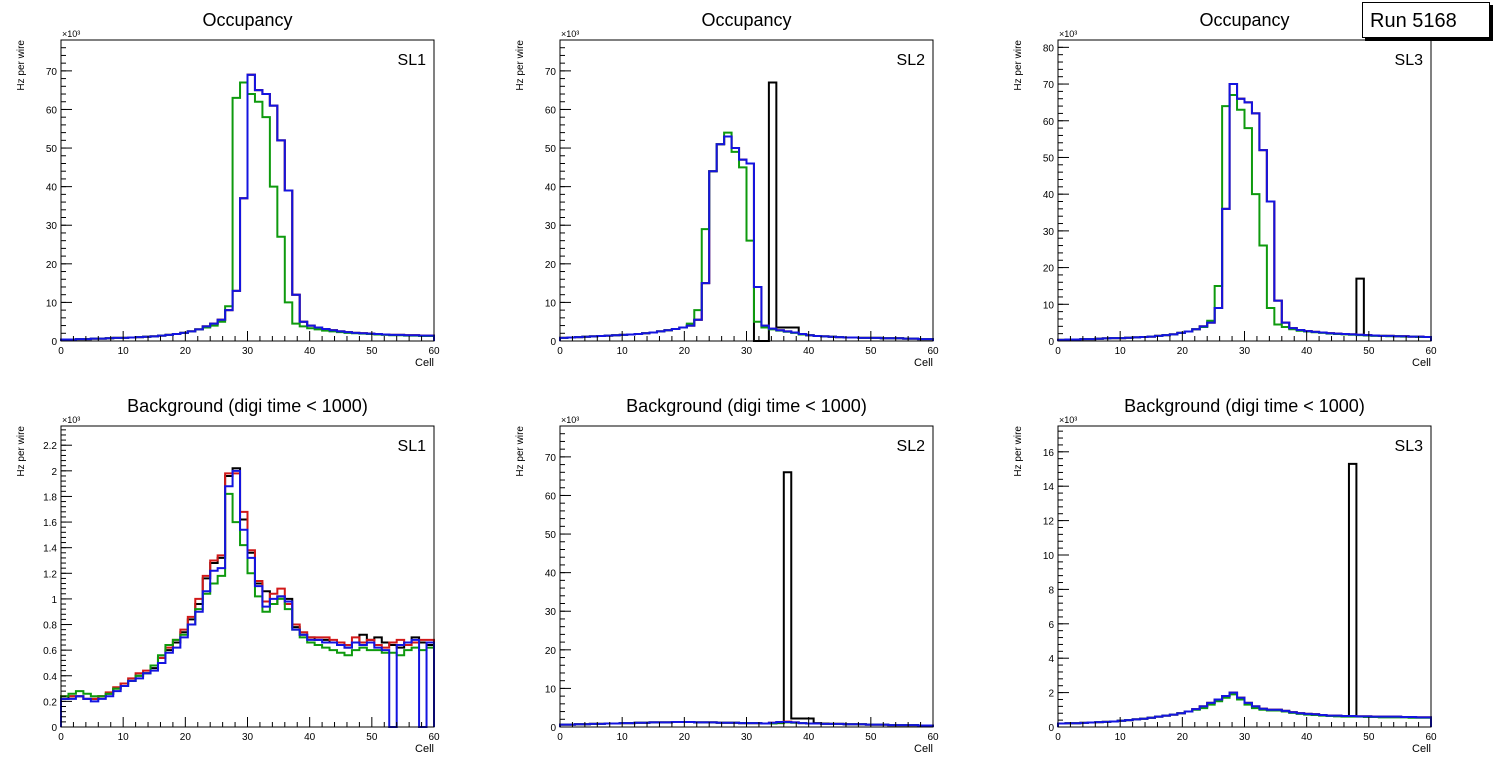 This screenshot has height=772, width=1496. What do you see at coordinates (1049, 453) in the screenshot?
I see `y-tick-label: 16` at bounding box center [1049, 453].